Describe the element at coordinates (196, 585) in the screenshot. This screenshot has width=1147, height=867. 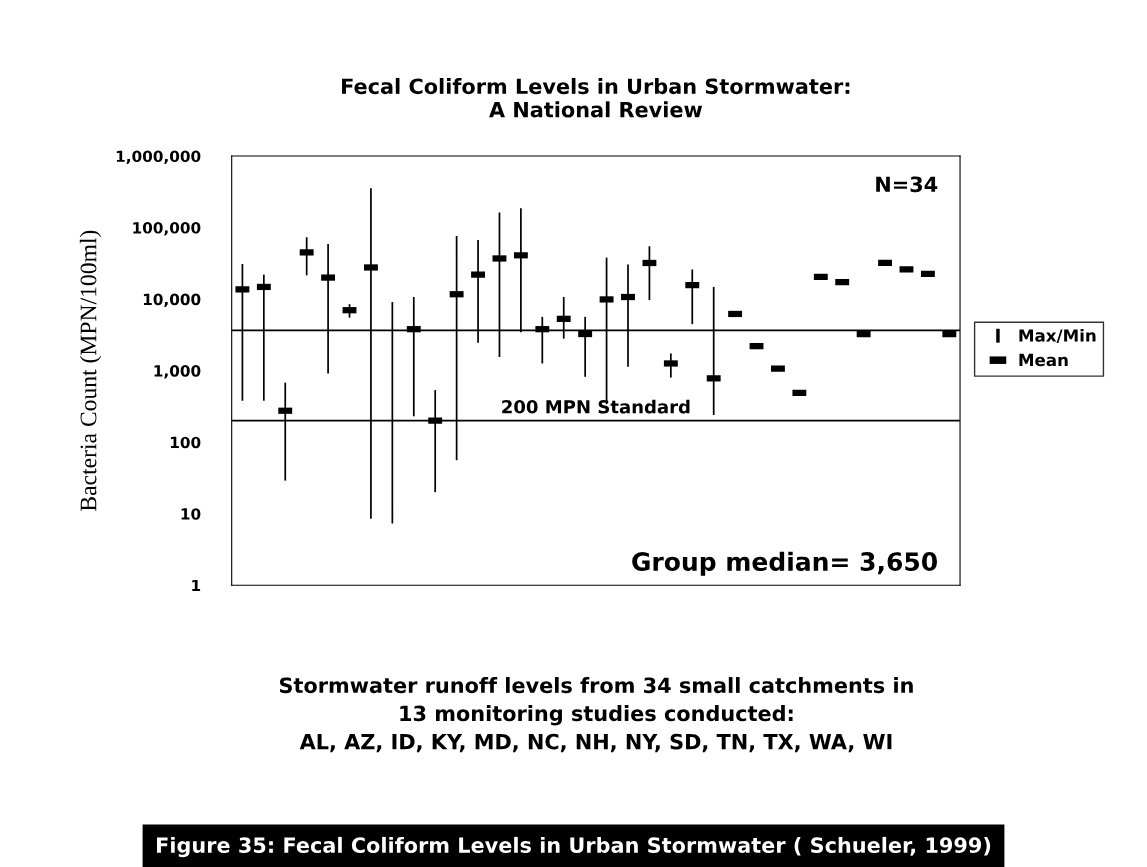
I see `y-tick-label: 1` at that location.